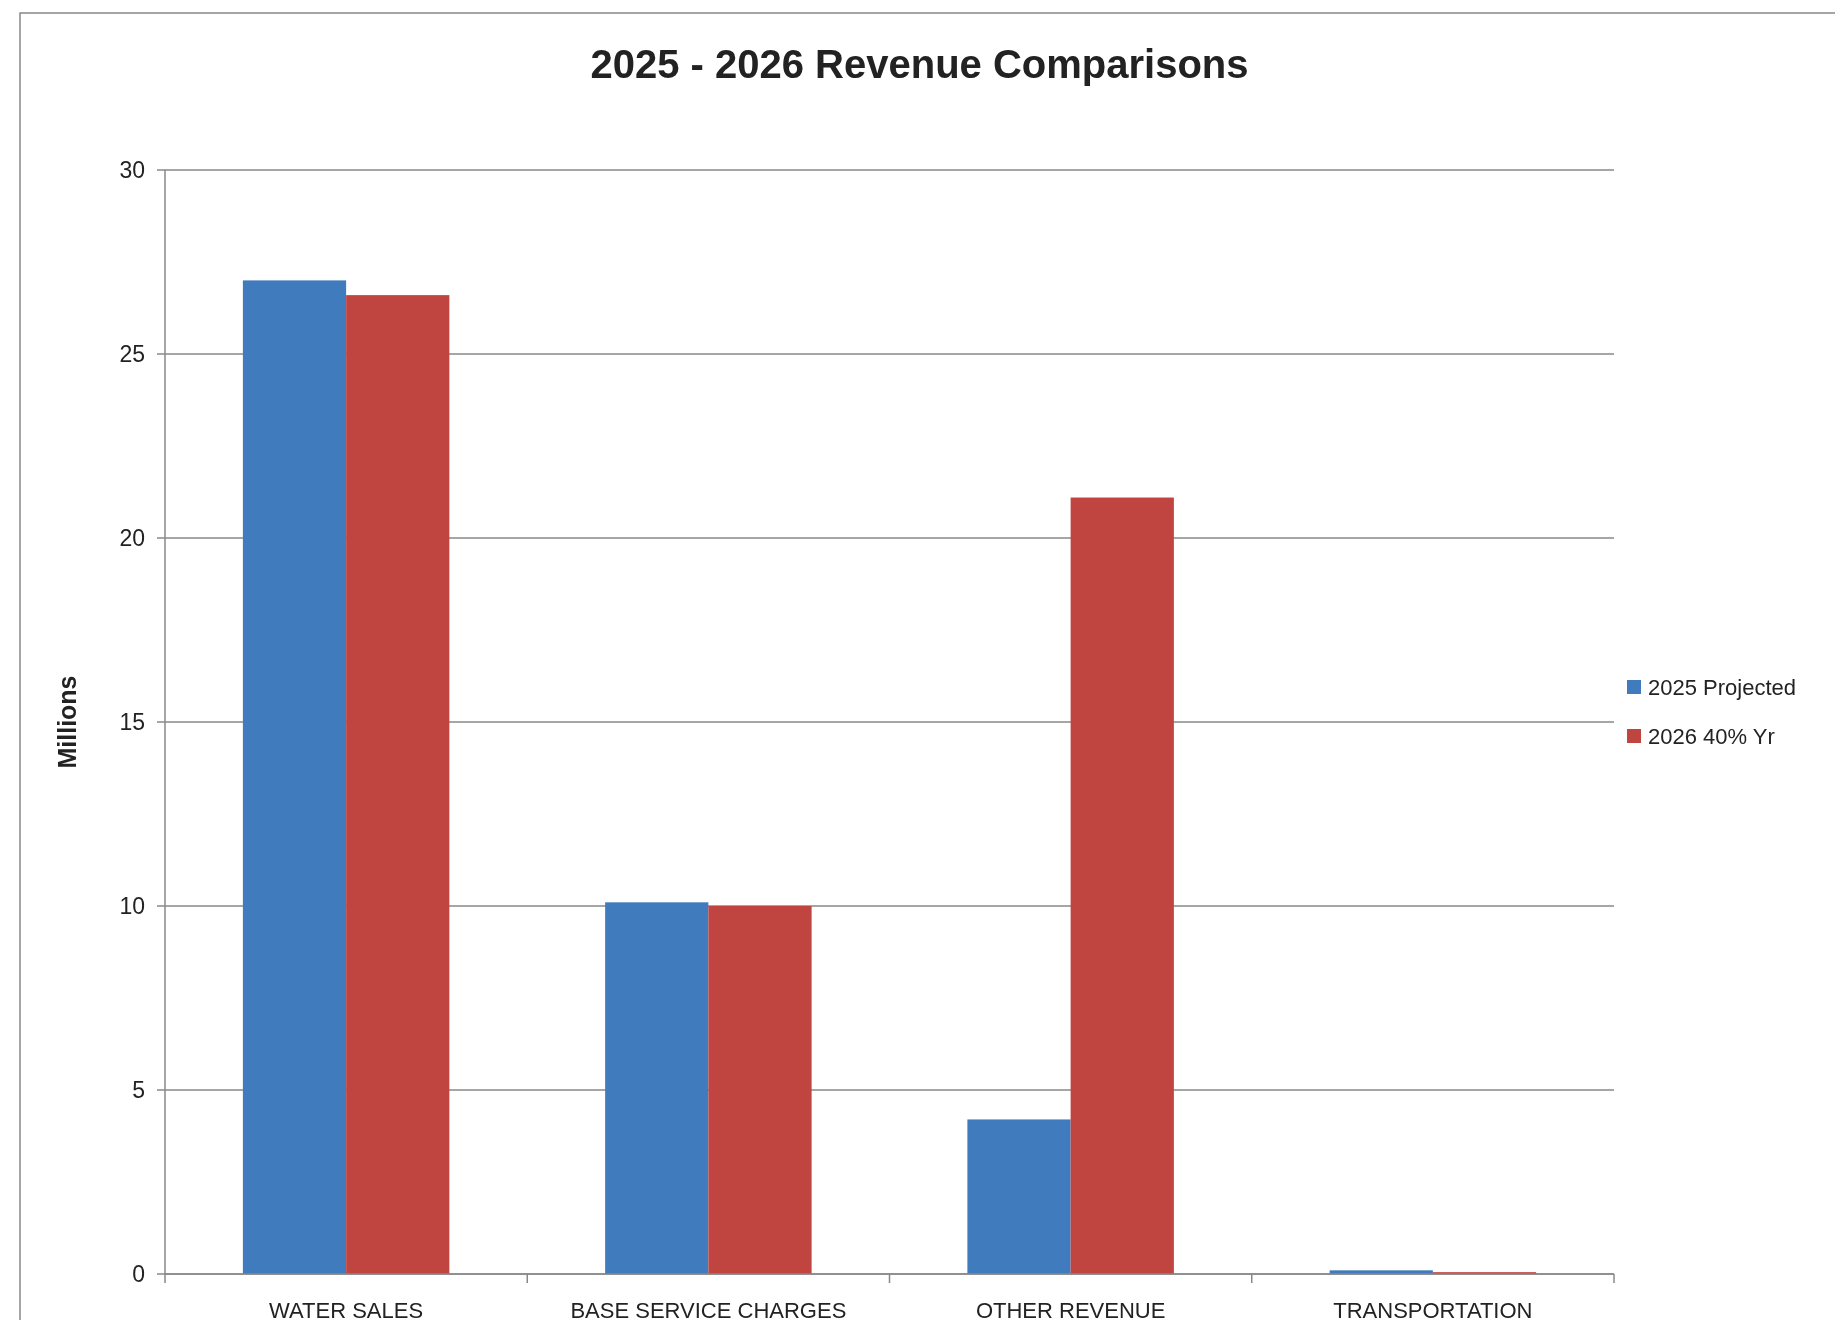 The image size is (1835, 1320). Describe the element at coordinates (132, 722) in the screenshot. I see `y-tick-label: 15` at that location.